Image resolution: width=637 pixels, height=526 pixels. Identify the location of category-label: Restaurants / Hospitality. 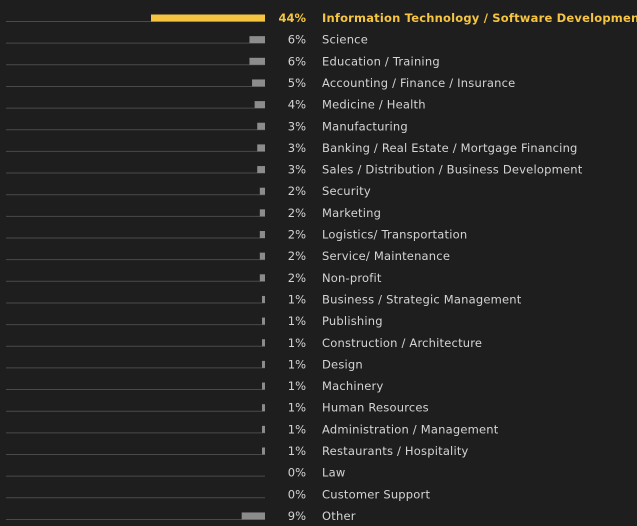
(395, 451).